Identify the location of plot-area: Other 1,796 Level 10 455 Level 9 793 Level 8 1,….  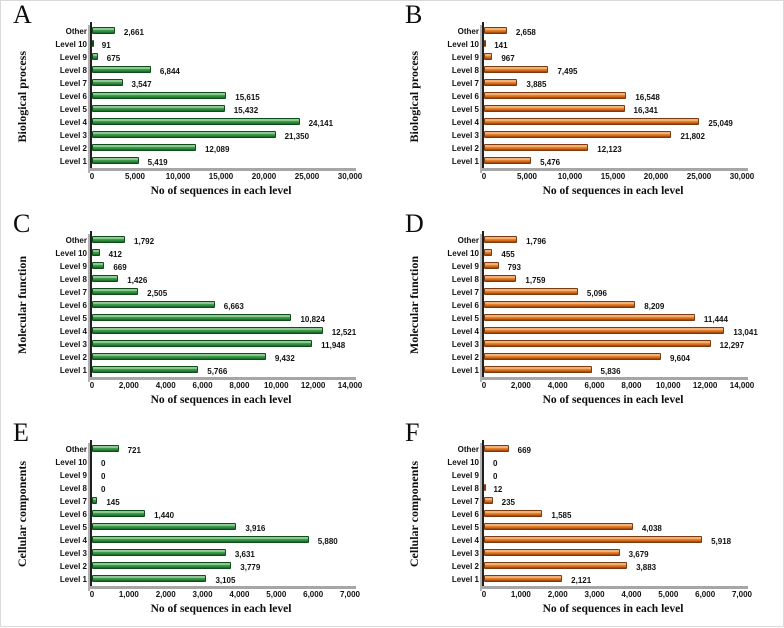
(590, 306).